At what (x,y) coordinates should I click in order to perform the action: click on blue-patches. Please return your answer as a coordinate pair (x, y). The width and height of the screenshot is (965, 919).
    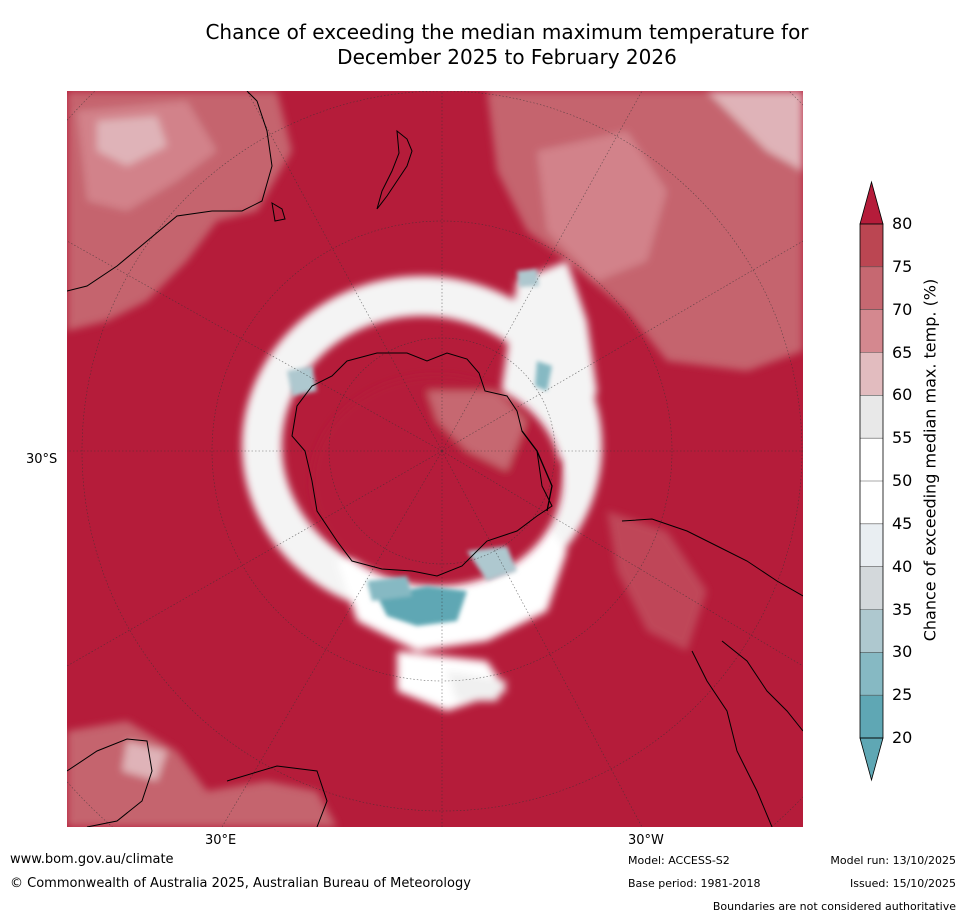
    Looking at the image, I should click on (419, 447).